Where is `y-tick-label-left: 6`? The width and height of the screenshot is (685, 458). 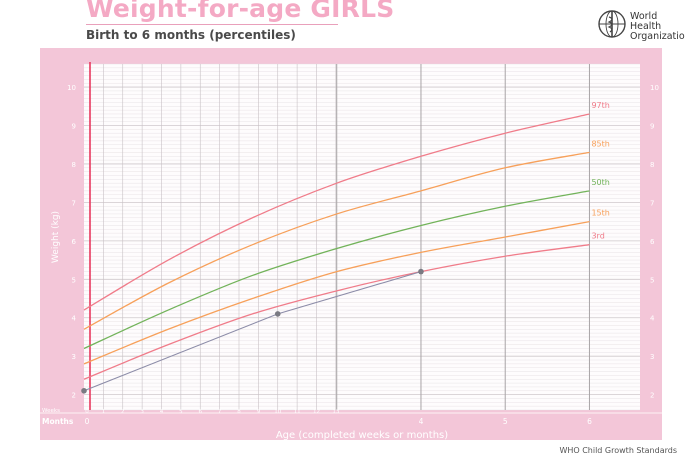
y-tick-label-left: 6 is located at coordinates (74, 242).